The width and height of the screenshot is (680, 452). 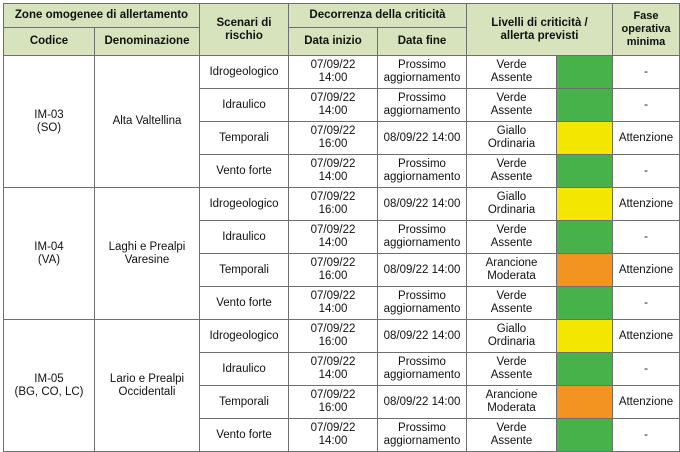 I want to click on scenari-header-label: Scenari di rischio, so click(x=244, y=29).